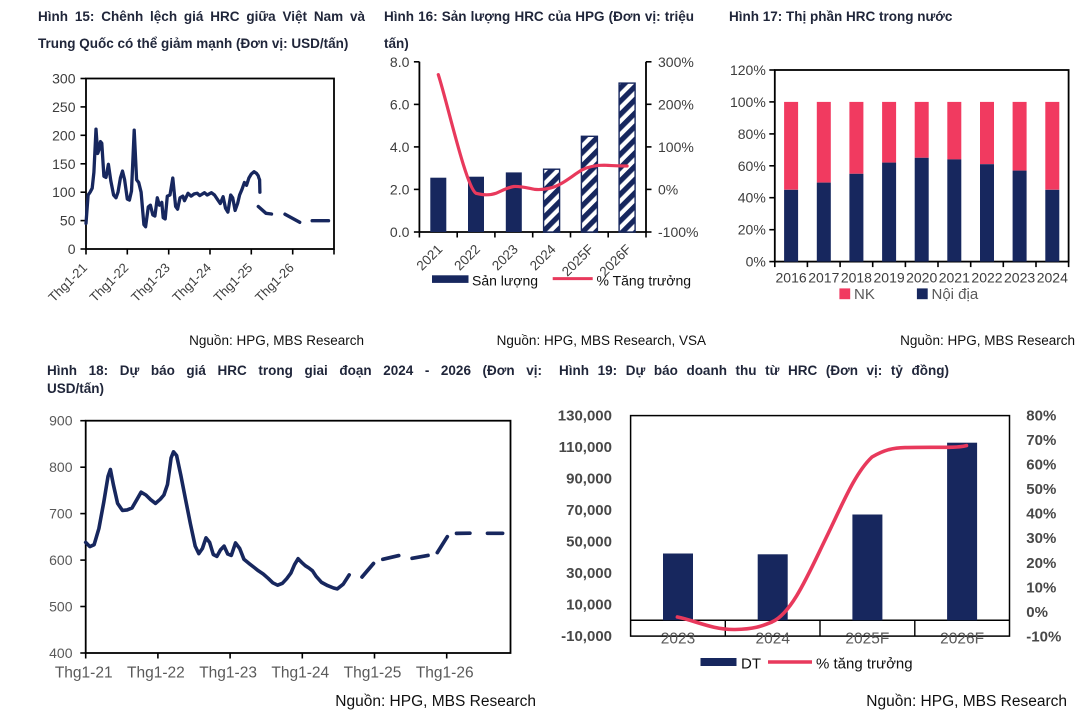 This screenshot has height=716, width=1086. Describe the element at coordinates (64, 79) in the screenshot. I see `svg-text: 300` at that location.